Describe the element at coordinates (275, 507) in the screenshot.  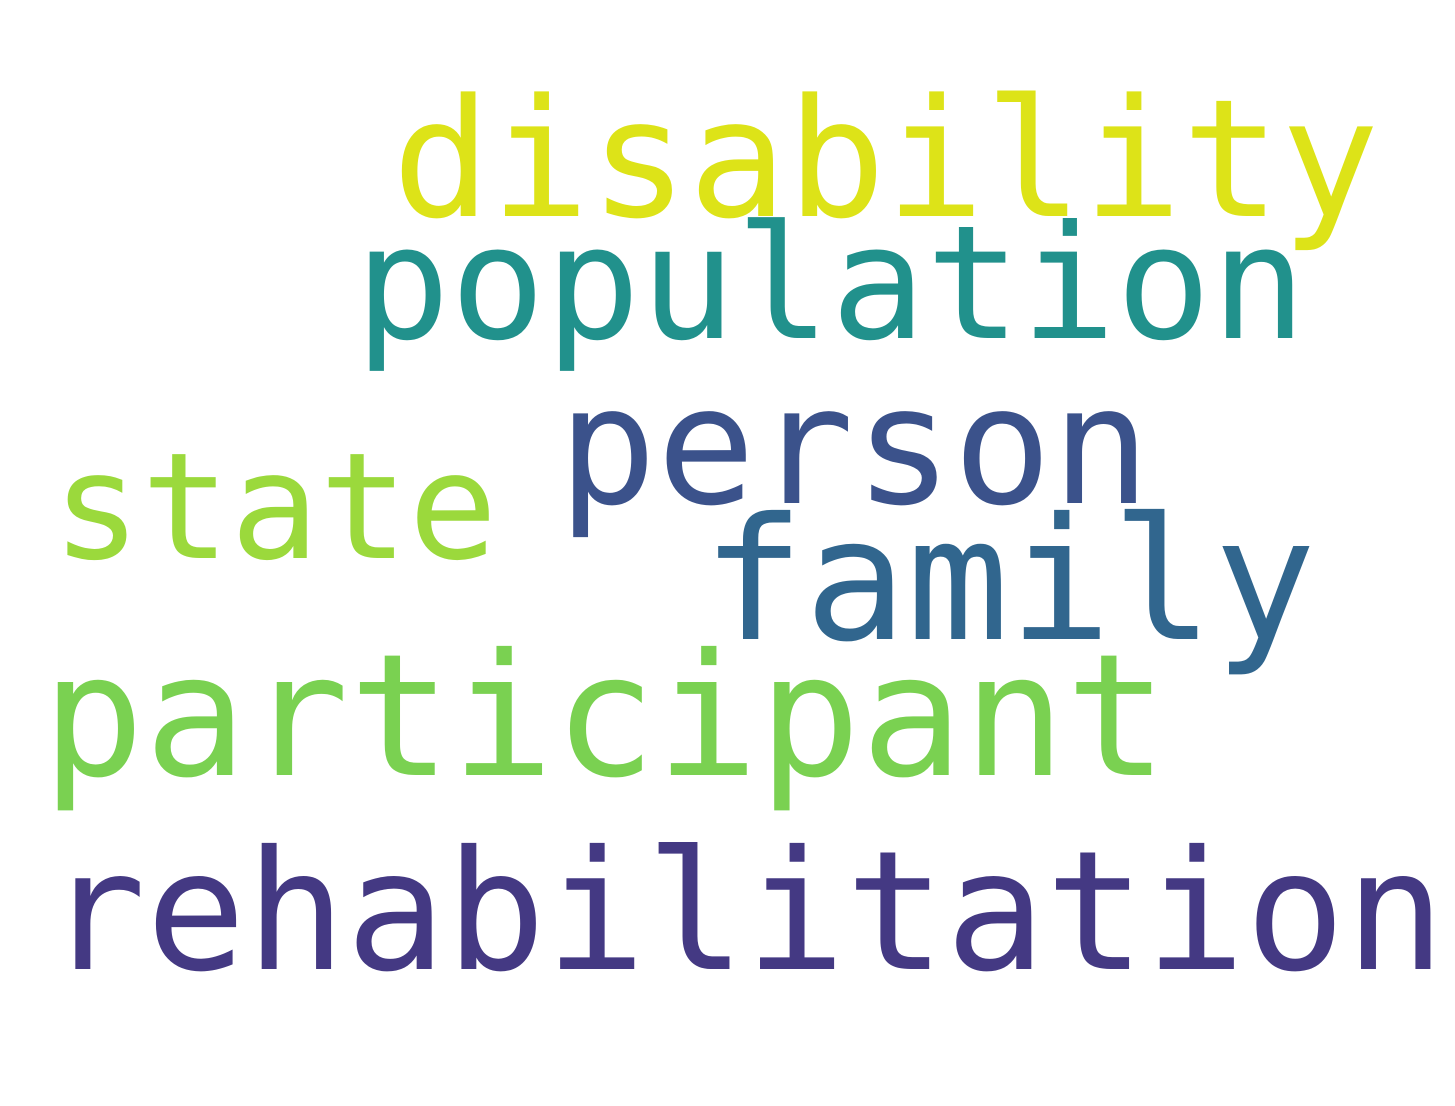
I see `word-state: state` at that location.